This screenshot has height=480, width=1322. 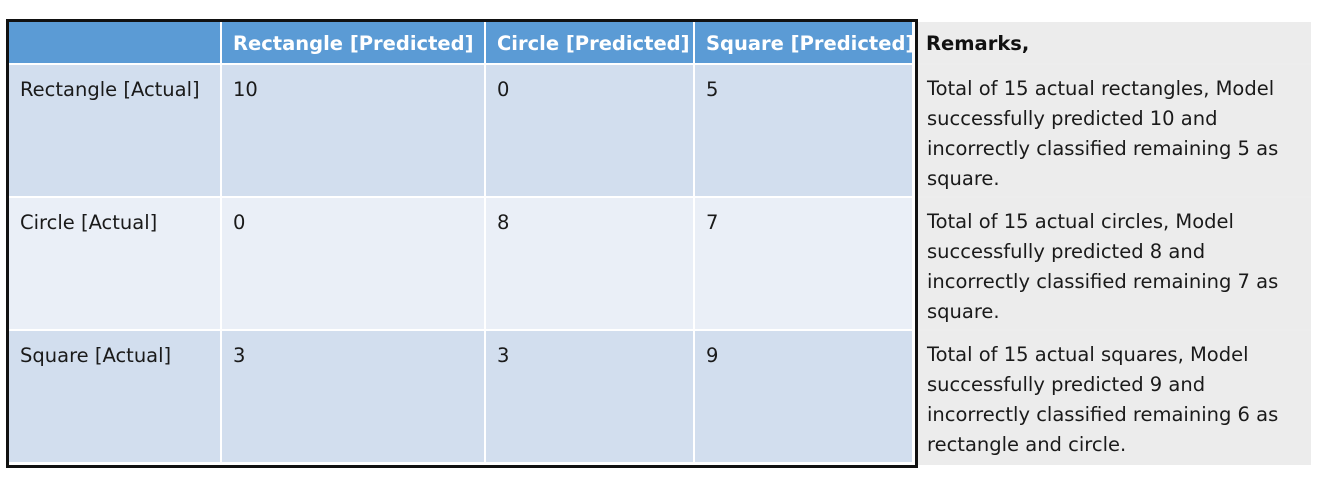 I want to click on row-label-rectangle-actual: Rectangle [Actual], so click(x=114, y=130).